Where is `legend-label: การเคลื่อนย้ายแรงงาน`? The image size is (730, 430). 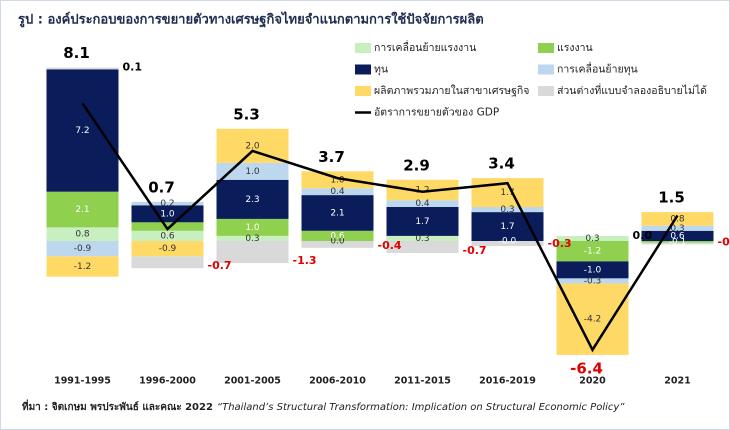 legend-label: การเคลื่อนย้ายแรงงาน is located at coordinates (425, 47).